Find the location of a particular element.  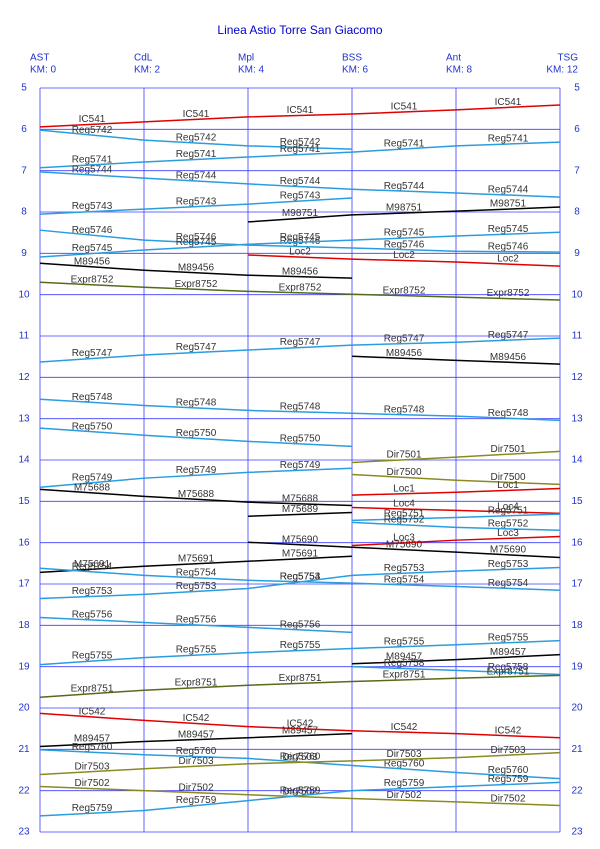

y-tick-label-right: 10 is located at coordinates (577, 294).